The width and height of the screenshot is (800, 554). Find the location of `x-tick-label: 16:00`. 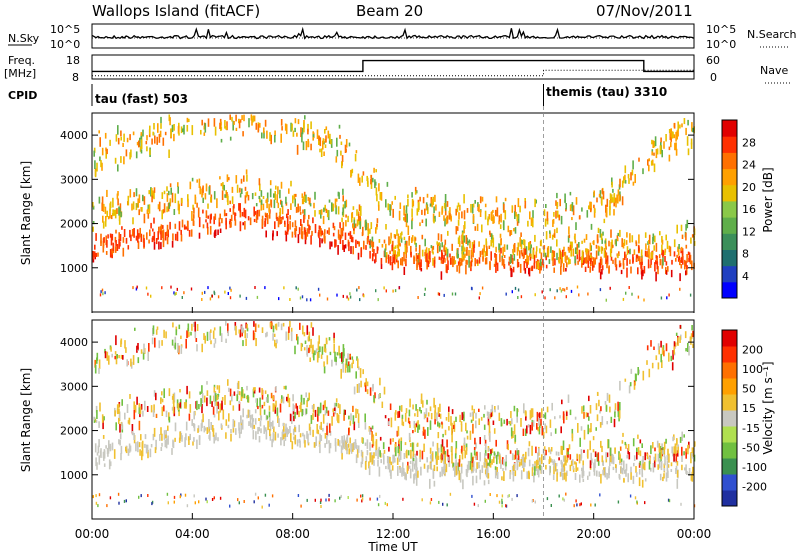

x-tick-label: 16:00 is located at coordinates (493, 534).